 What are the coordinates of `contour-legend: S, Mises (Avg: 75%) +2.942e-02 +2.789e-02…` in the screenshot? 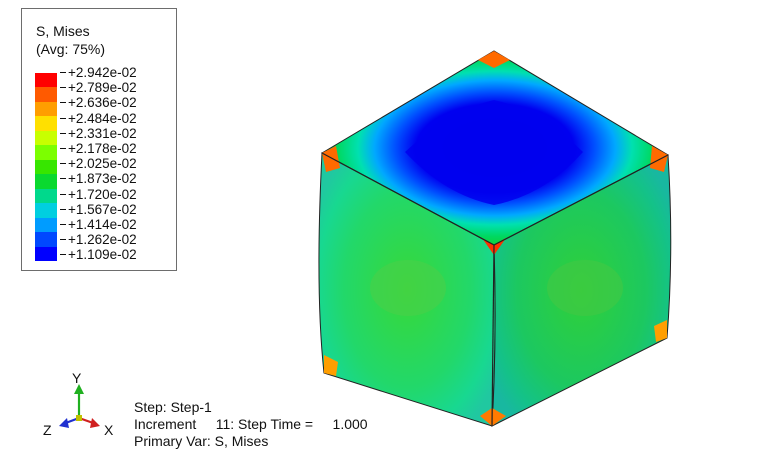 It's located at (99, 139).